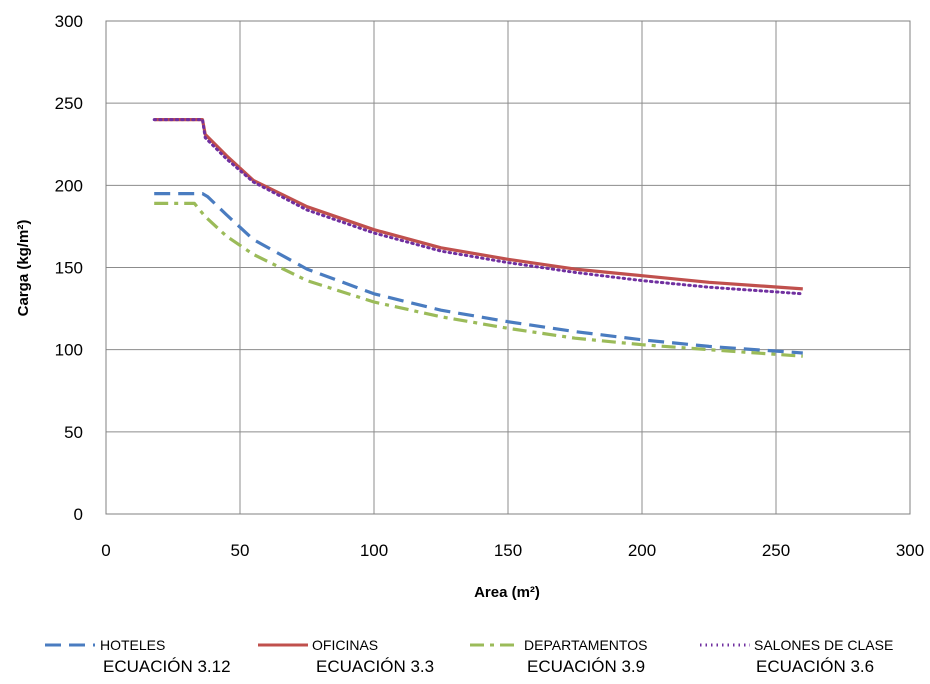  I want to click on x-tick-label: 300, so click(910, 550).